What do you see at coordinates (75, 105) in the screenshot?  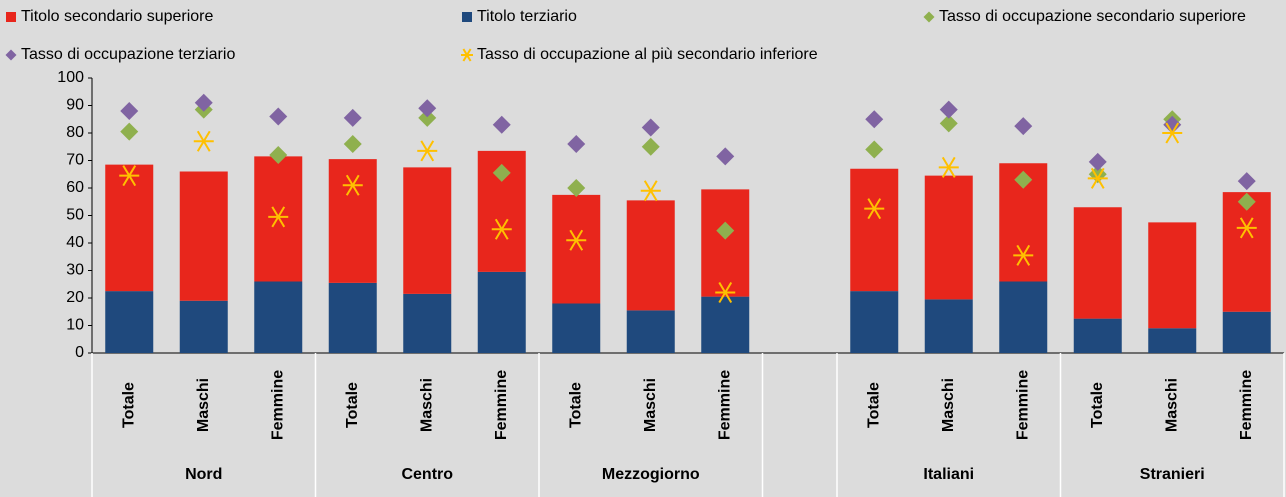 I see `y-tick-label: 90` at bounding box center [75, 105].